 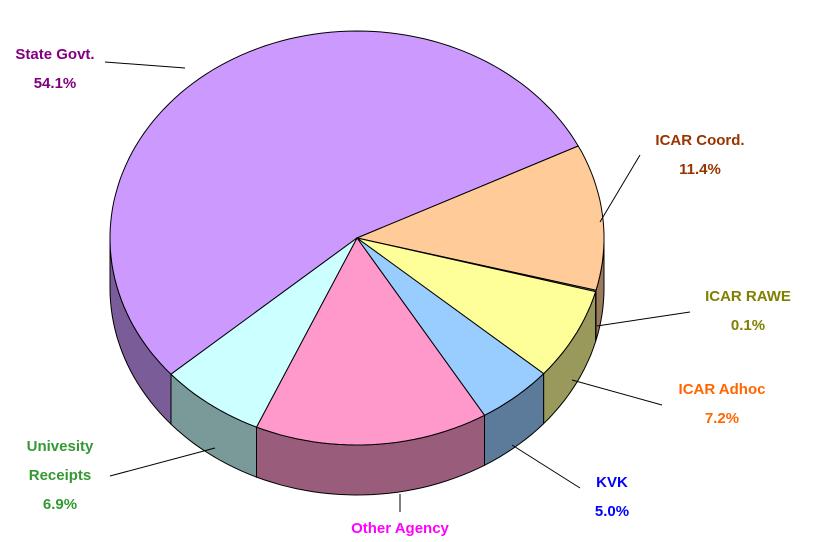 I want to click on value-label: 0.1%, so click(x=748, y=325).